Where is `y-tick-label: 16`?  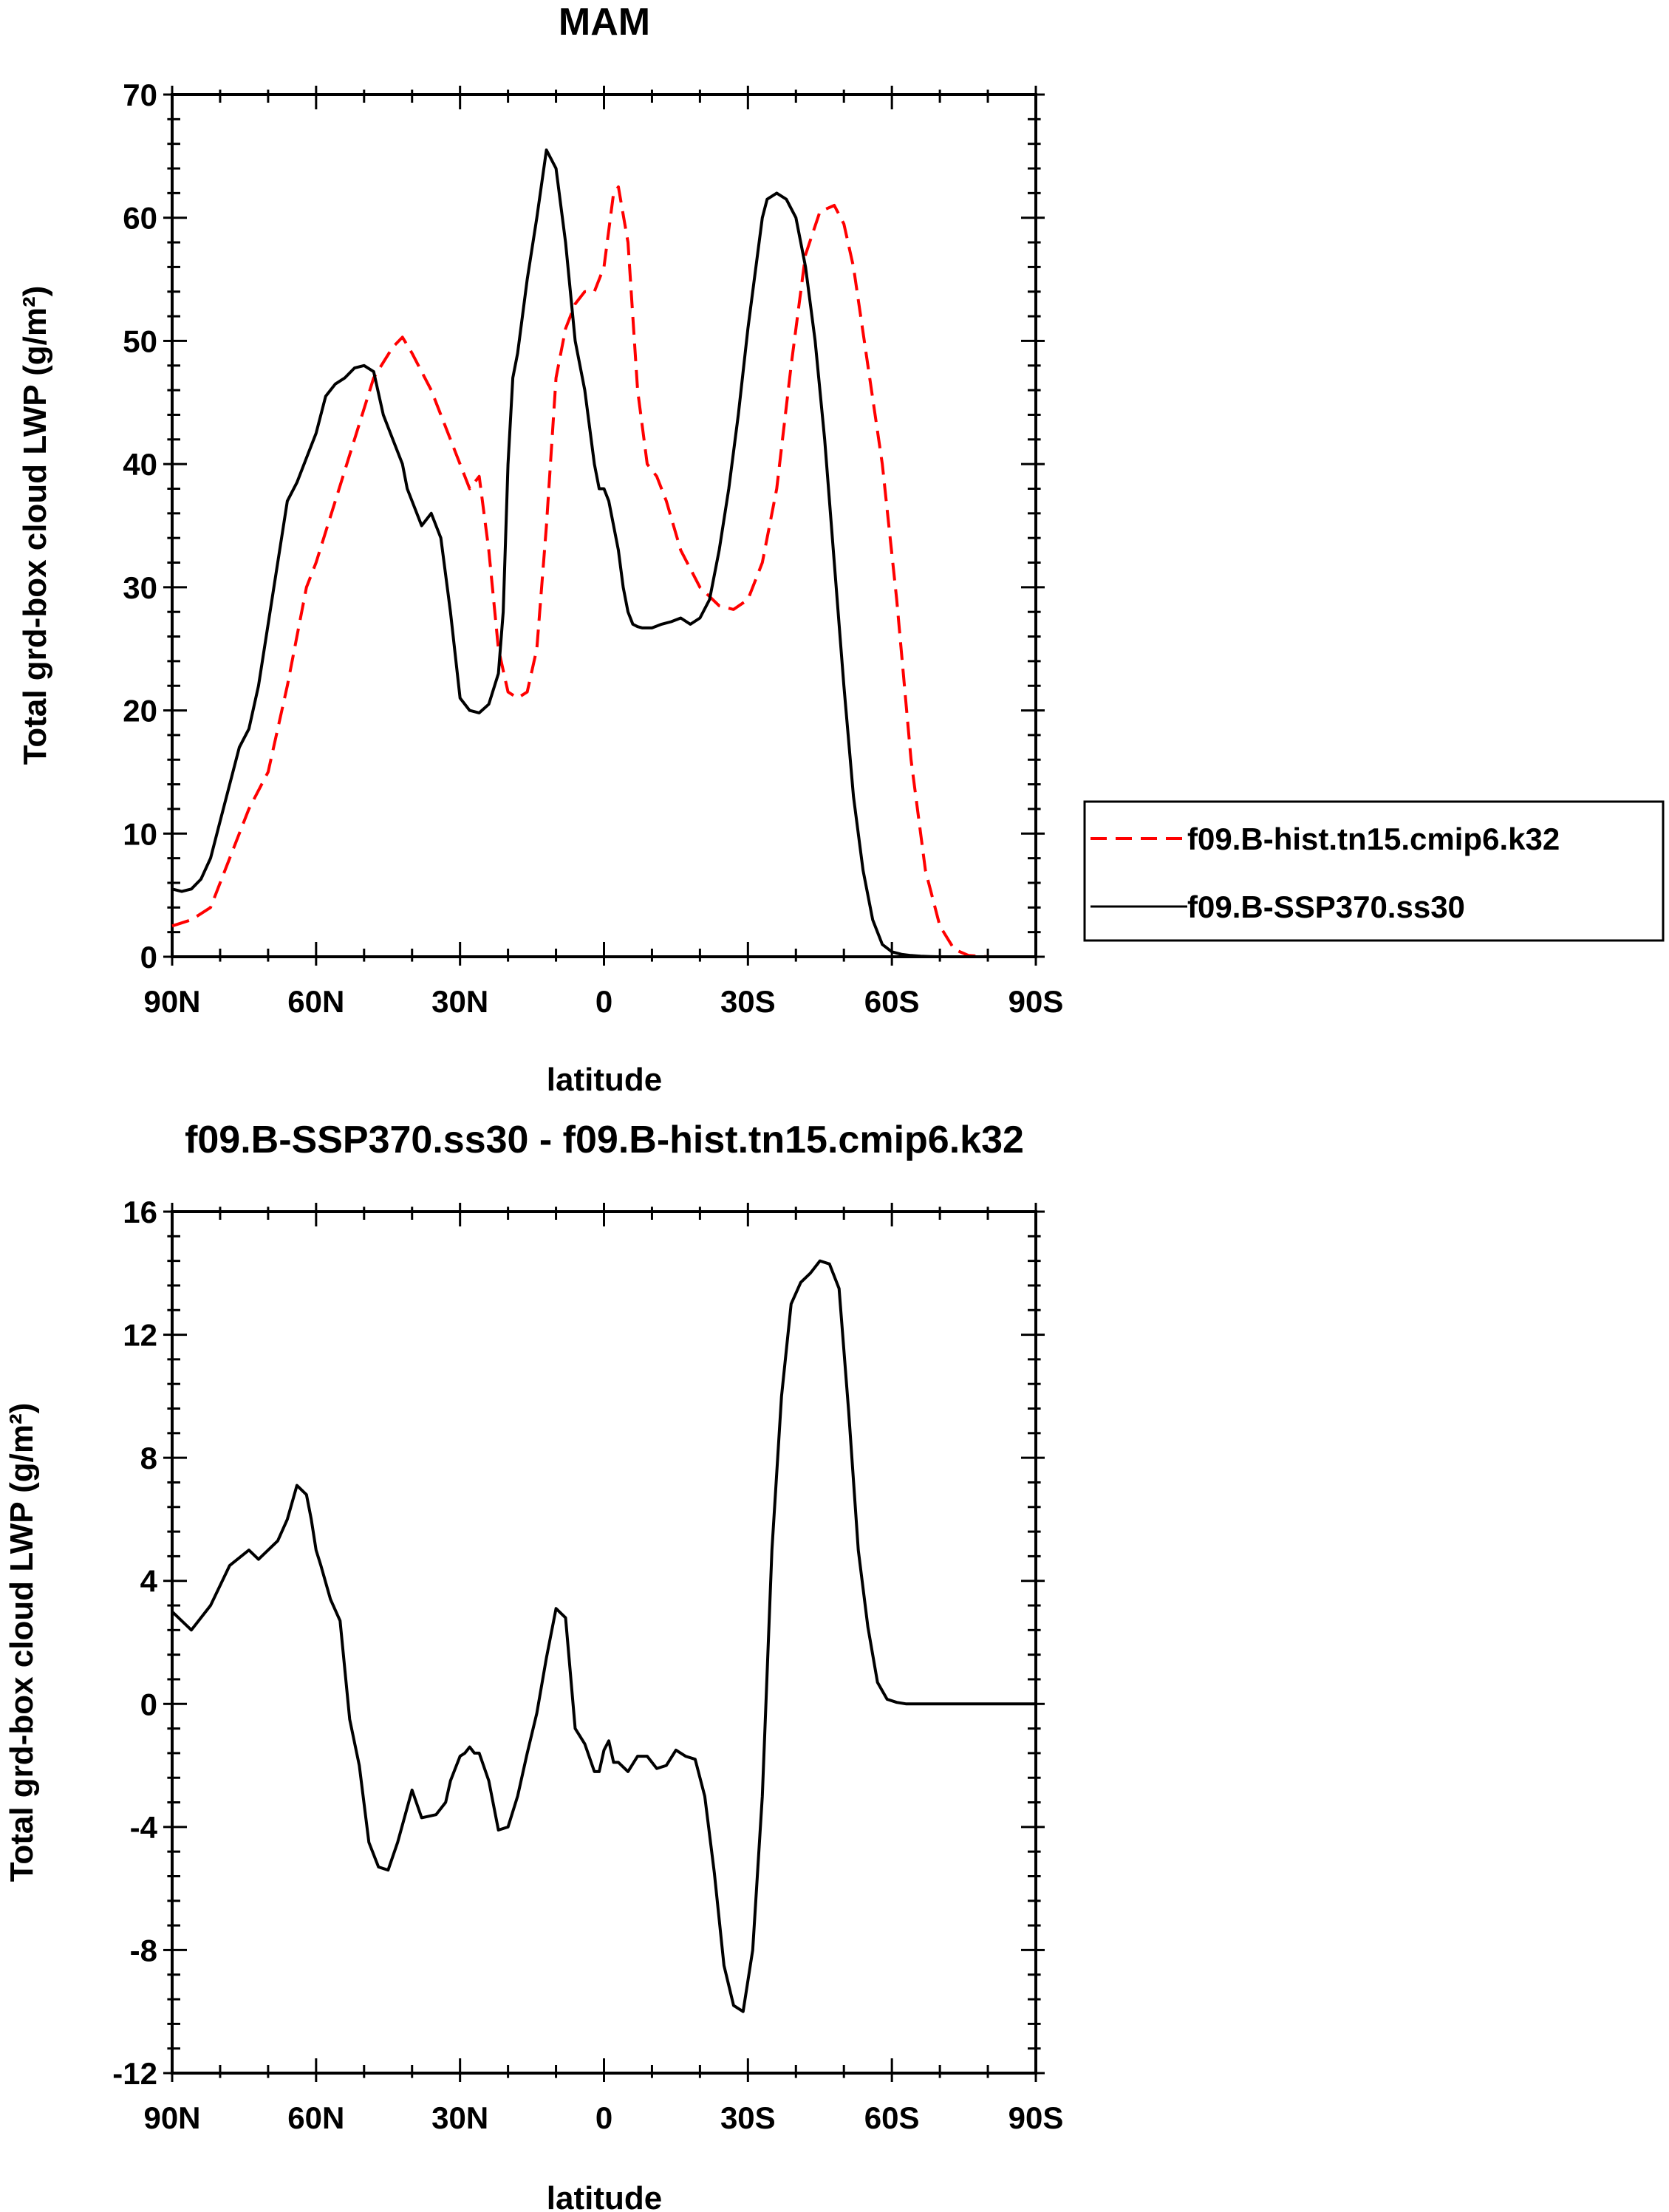
y-tick-label: 16 is located at coordinates (140, 1212).